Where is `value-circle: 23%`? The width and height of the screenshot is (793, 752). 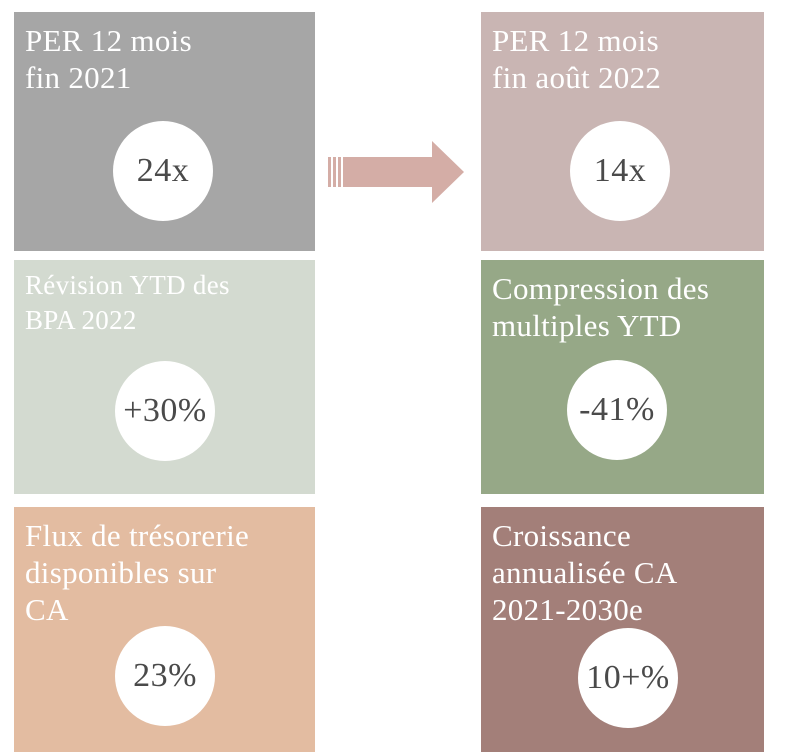
value-circle: 23% is located at coordinates (165, 676).